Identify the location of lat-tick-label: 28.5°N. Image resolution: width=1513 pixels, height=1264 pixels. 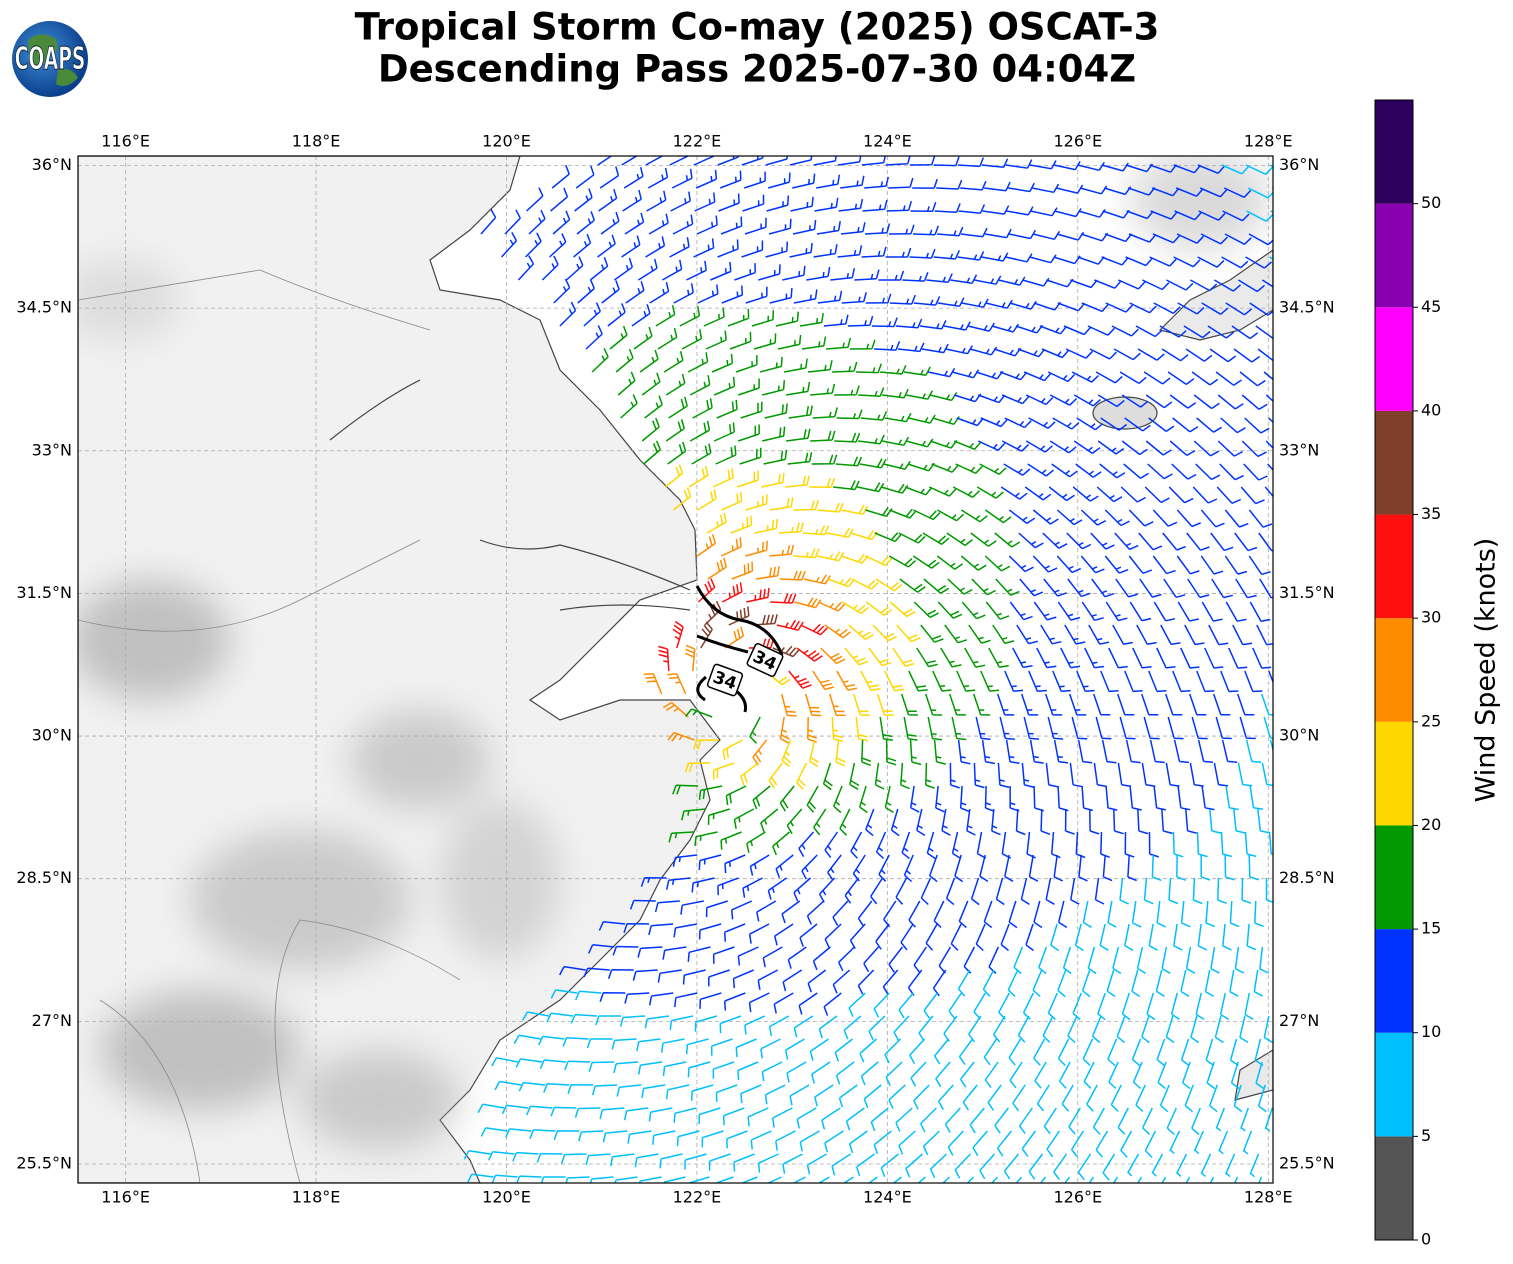
(44, 877).